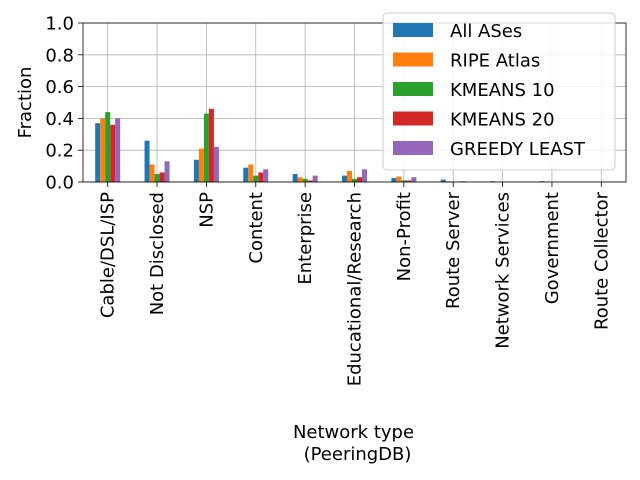 This screenshot has width=640, height=480. I want to click on y-tick-label: 0.4, so click(59, 119).